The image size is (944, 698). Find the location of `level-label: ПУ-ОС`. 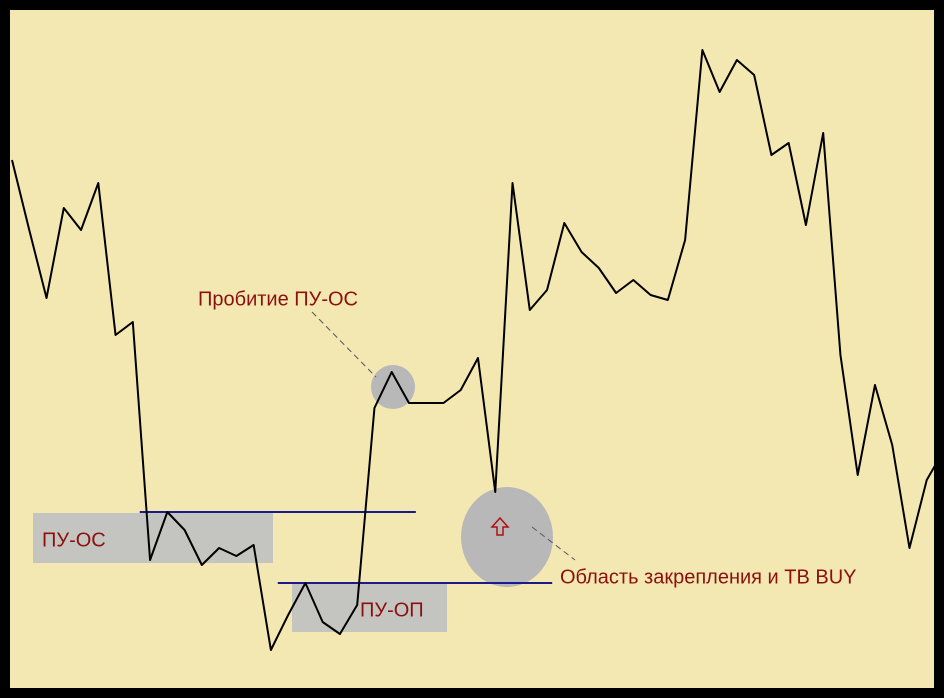

level-label: ПУ-ОС is located at coordinates (74, 540).